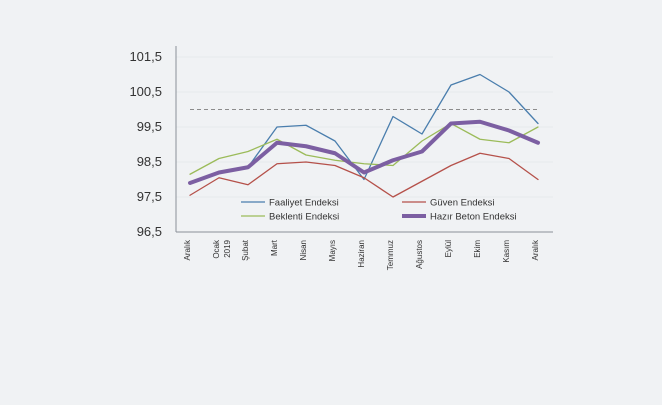  What do you see at coordinates (477, 249) in the screenshot?
I see `x-tick-label: Ekim` at bounding box center [477, 249].